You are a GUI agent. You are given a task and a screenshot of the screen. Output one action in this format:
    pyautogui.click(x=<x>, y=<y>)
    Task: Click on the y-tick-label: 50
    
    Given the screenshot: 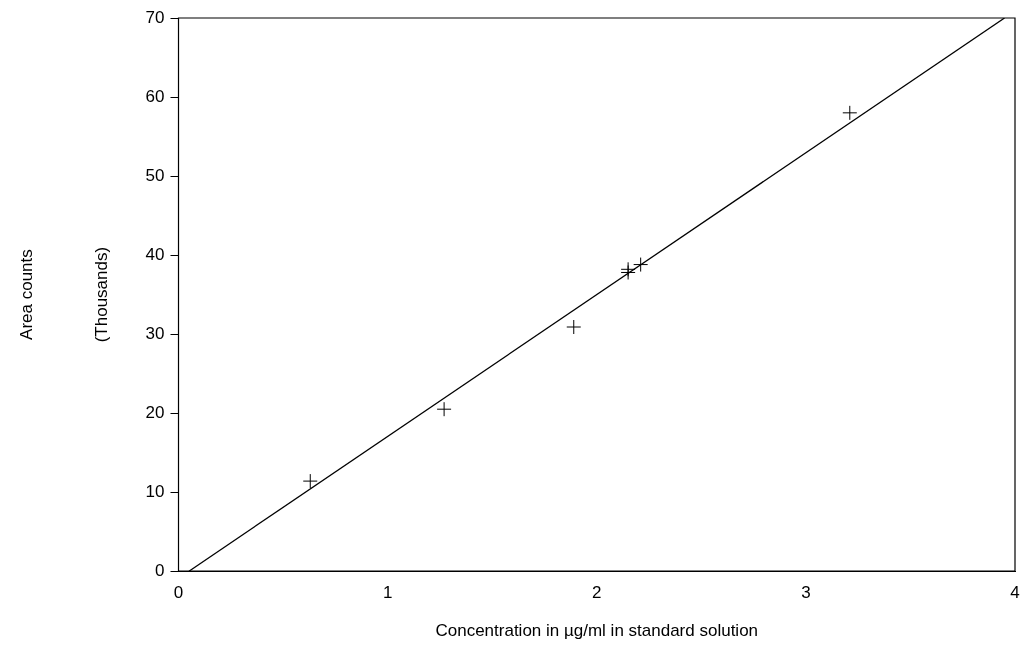 What is the action you would take?
    pyautogui.click(x=155, y=175)
    